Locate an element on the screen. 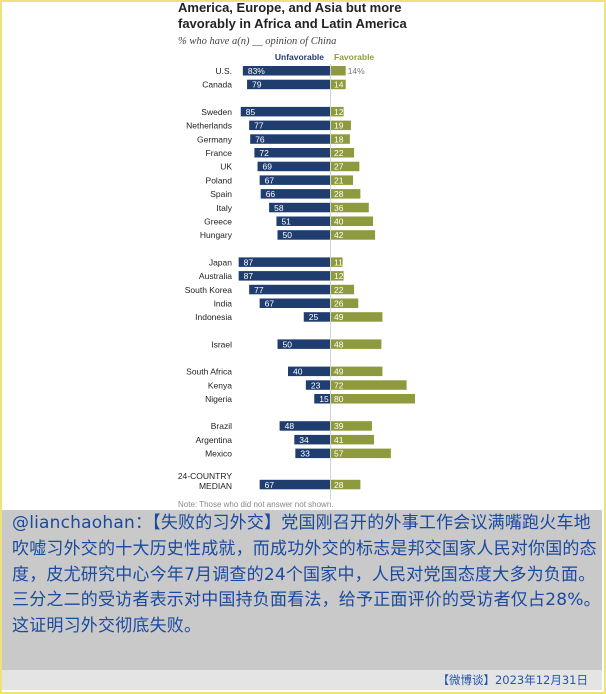 The image size is (606, 694). unfavorable-value-label: 23 is located at coordinates (316, 385).